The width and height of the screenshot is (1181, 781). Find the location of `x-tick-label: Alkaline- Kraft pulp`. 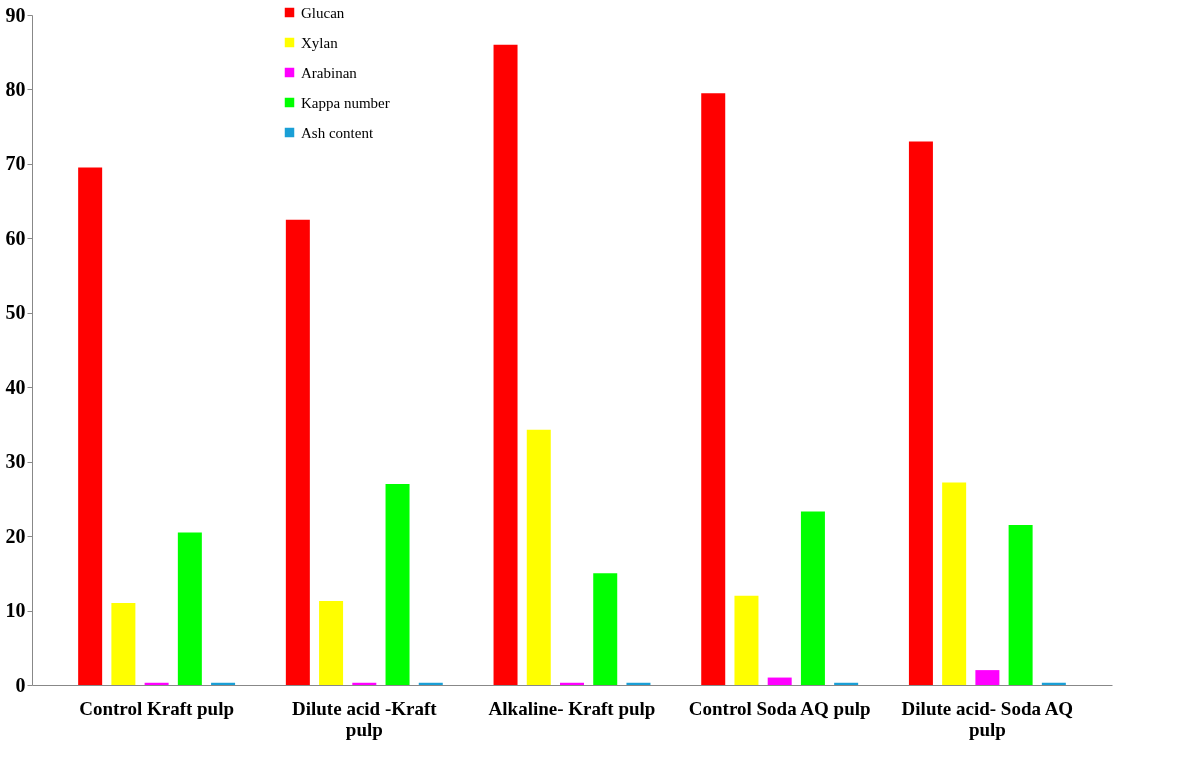

x-tick-label: Alkaline- Kraft pulp is located at coordinates (572, 708).